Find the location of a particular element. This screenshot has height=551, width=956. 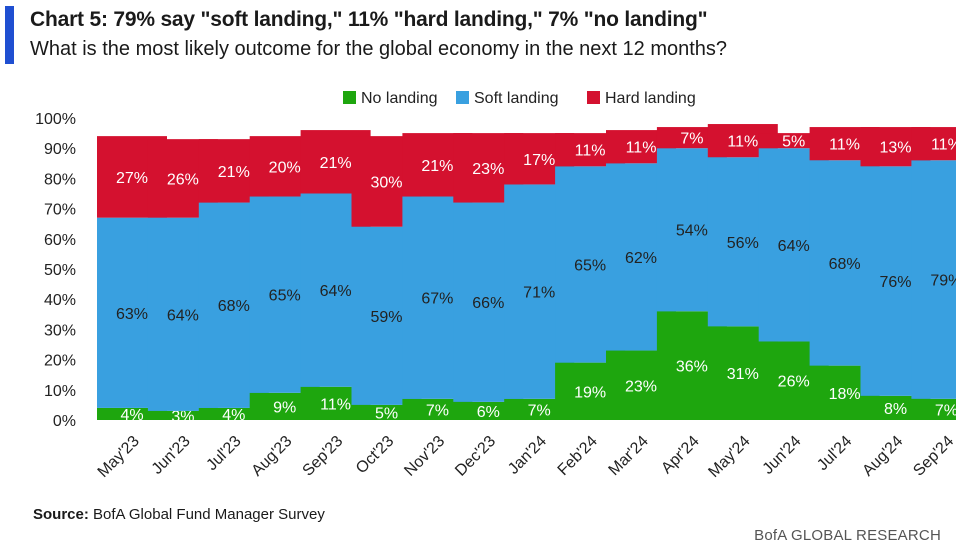

y-tick-label: 70% is located at coordinates (60, 210).